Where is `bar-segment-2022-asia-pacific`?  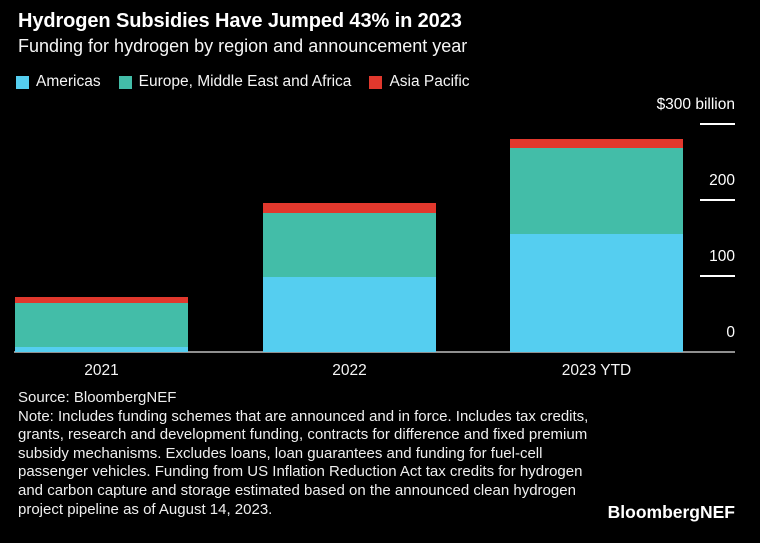 bar-segment-2022-asia-pacific is located at coordinates (349, 208).